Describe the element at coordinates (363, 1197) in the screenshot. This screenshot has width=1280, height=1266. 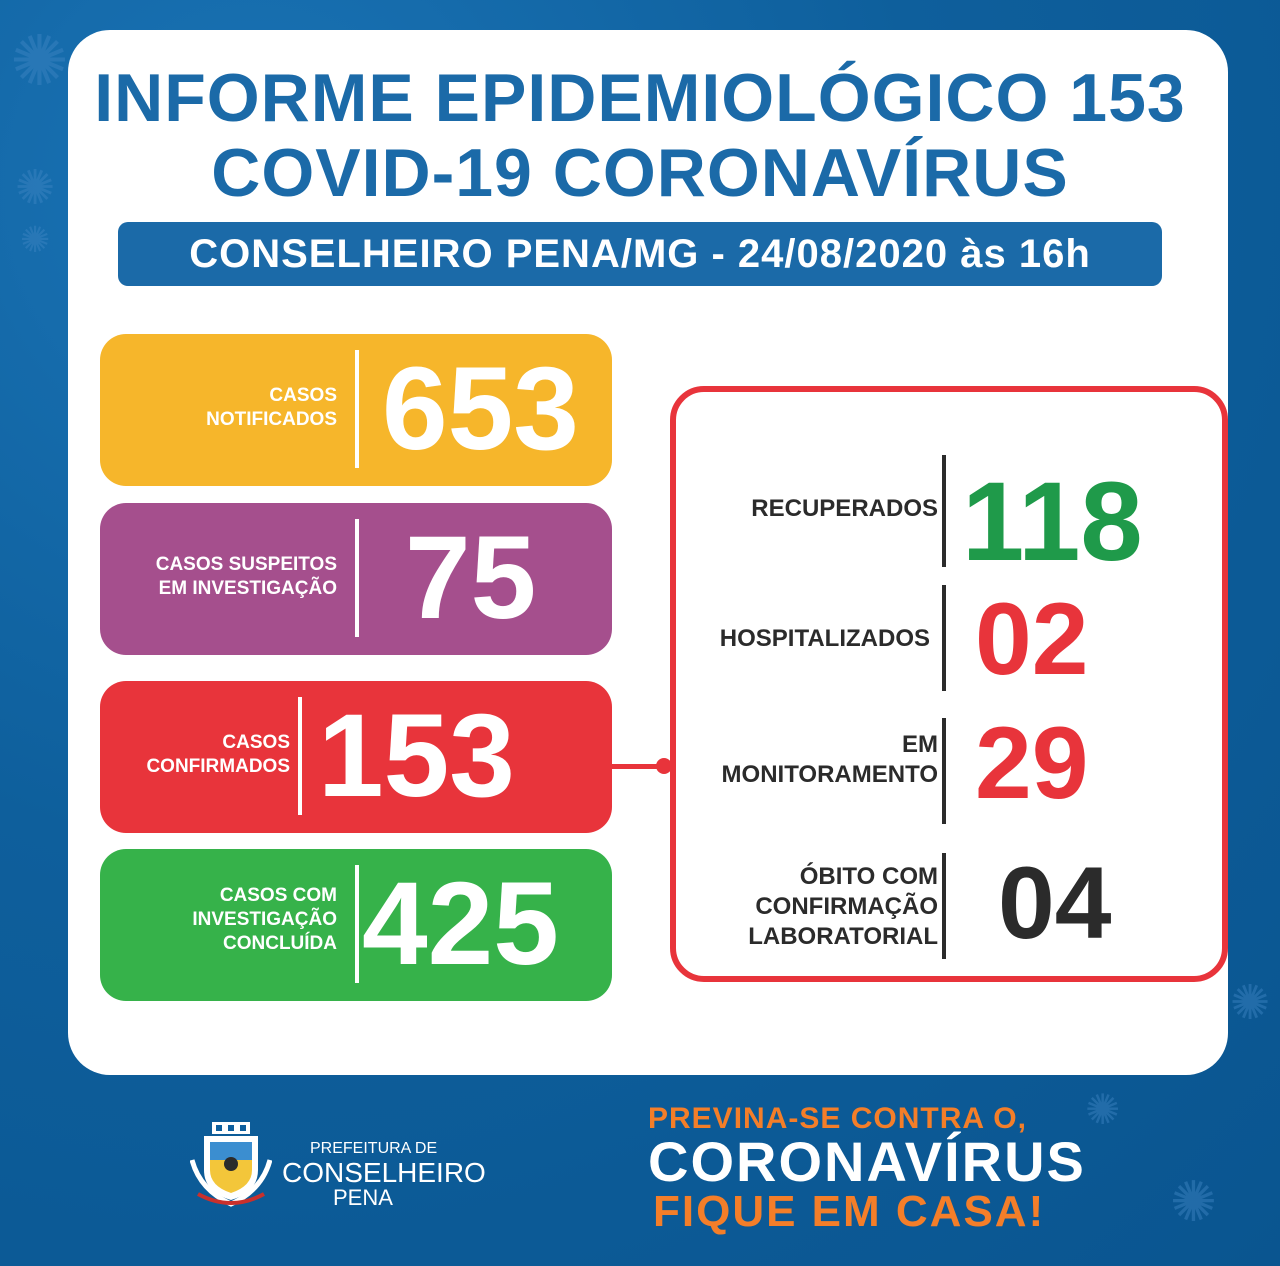
I see `prefeitura-city-line2: PENA` at that location.